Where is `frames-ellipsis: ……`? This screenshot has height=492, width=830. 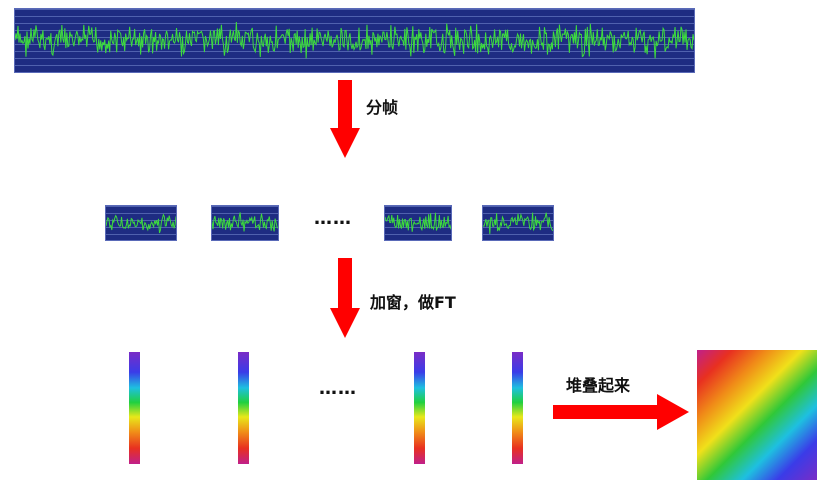
frames-ellipsis: …… is located at coordinates (333, 218).